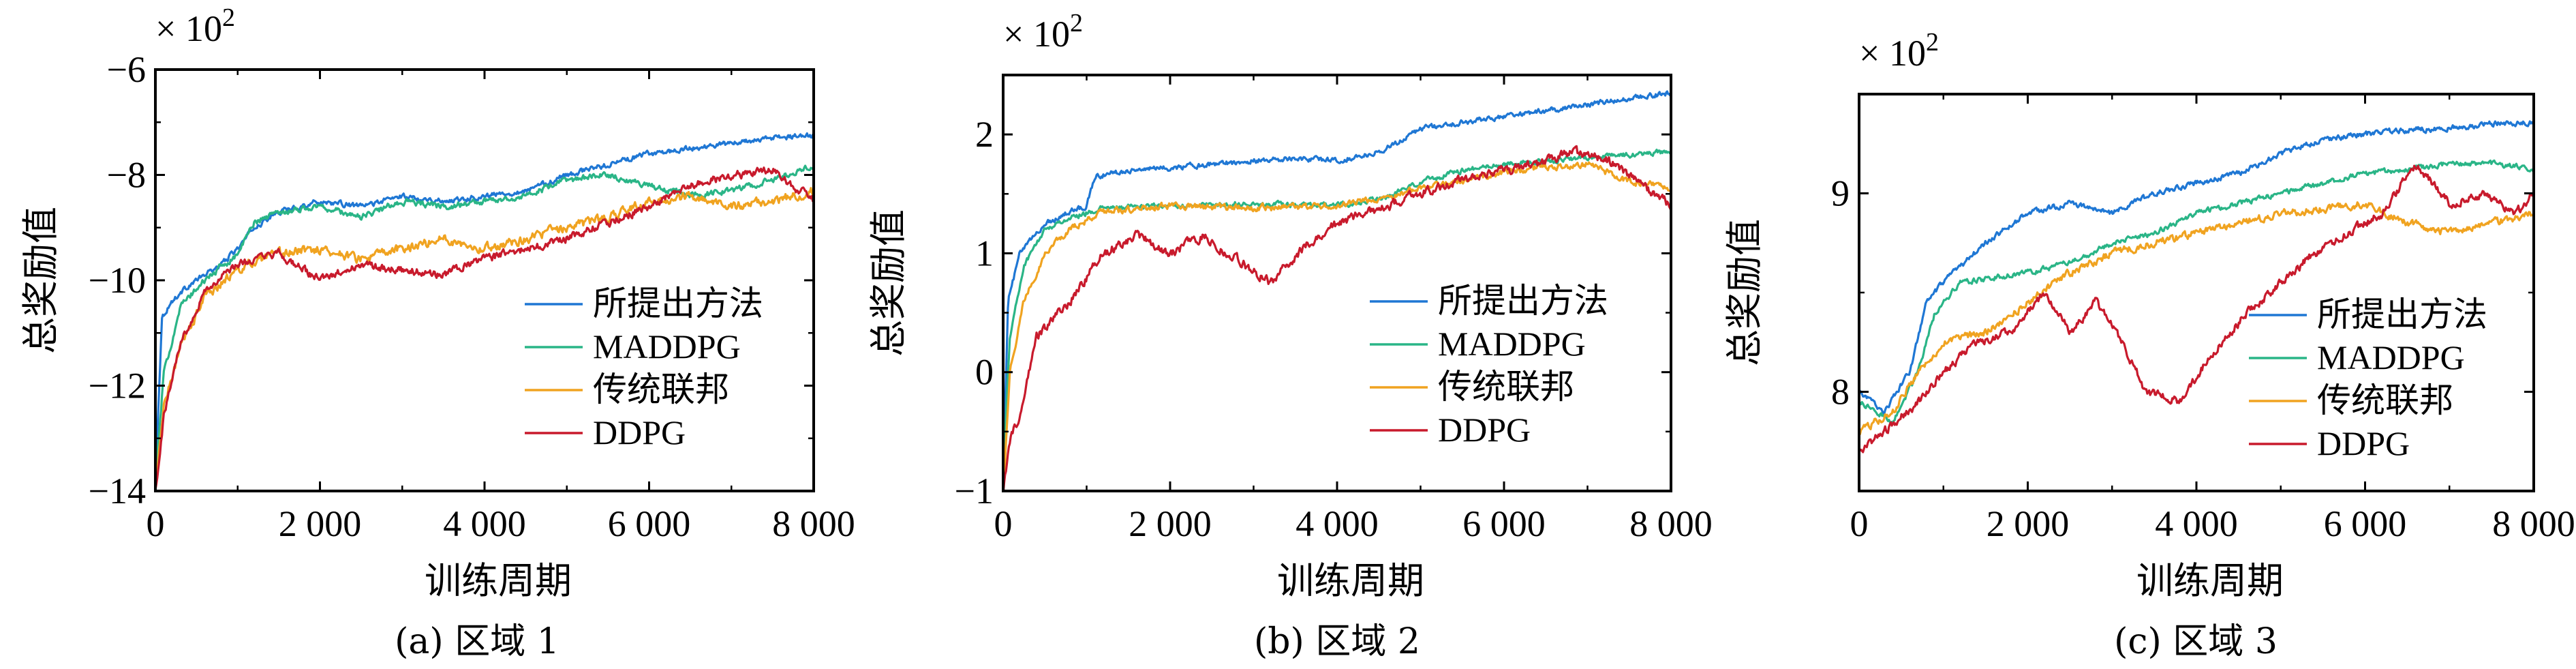 The image size is (2576, 669). Describe the element at coordinates (984, 372) in the screenshot. I see `y-tick-label: 0` at that location.